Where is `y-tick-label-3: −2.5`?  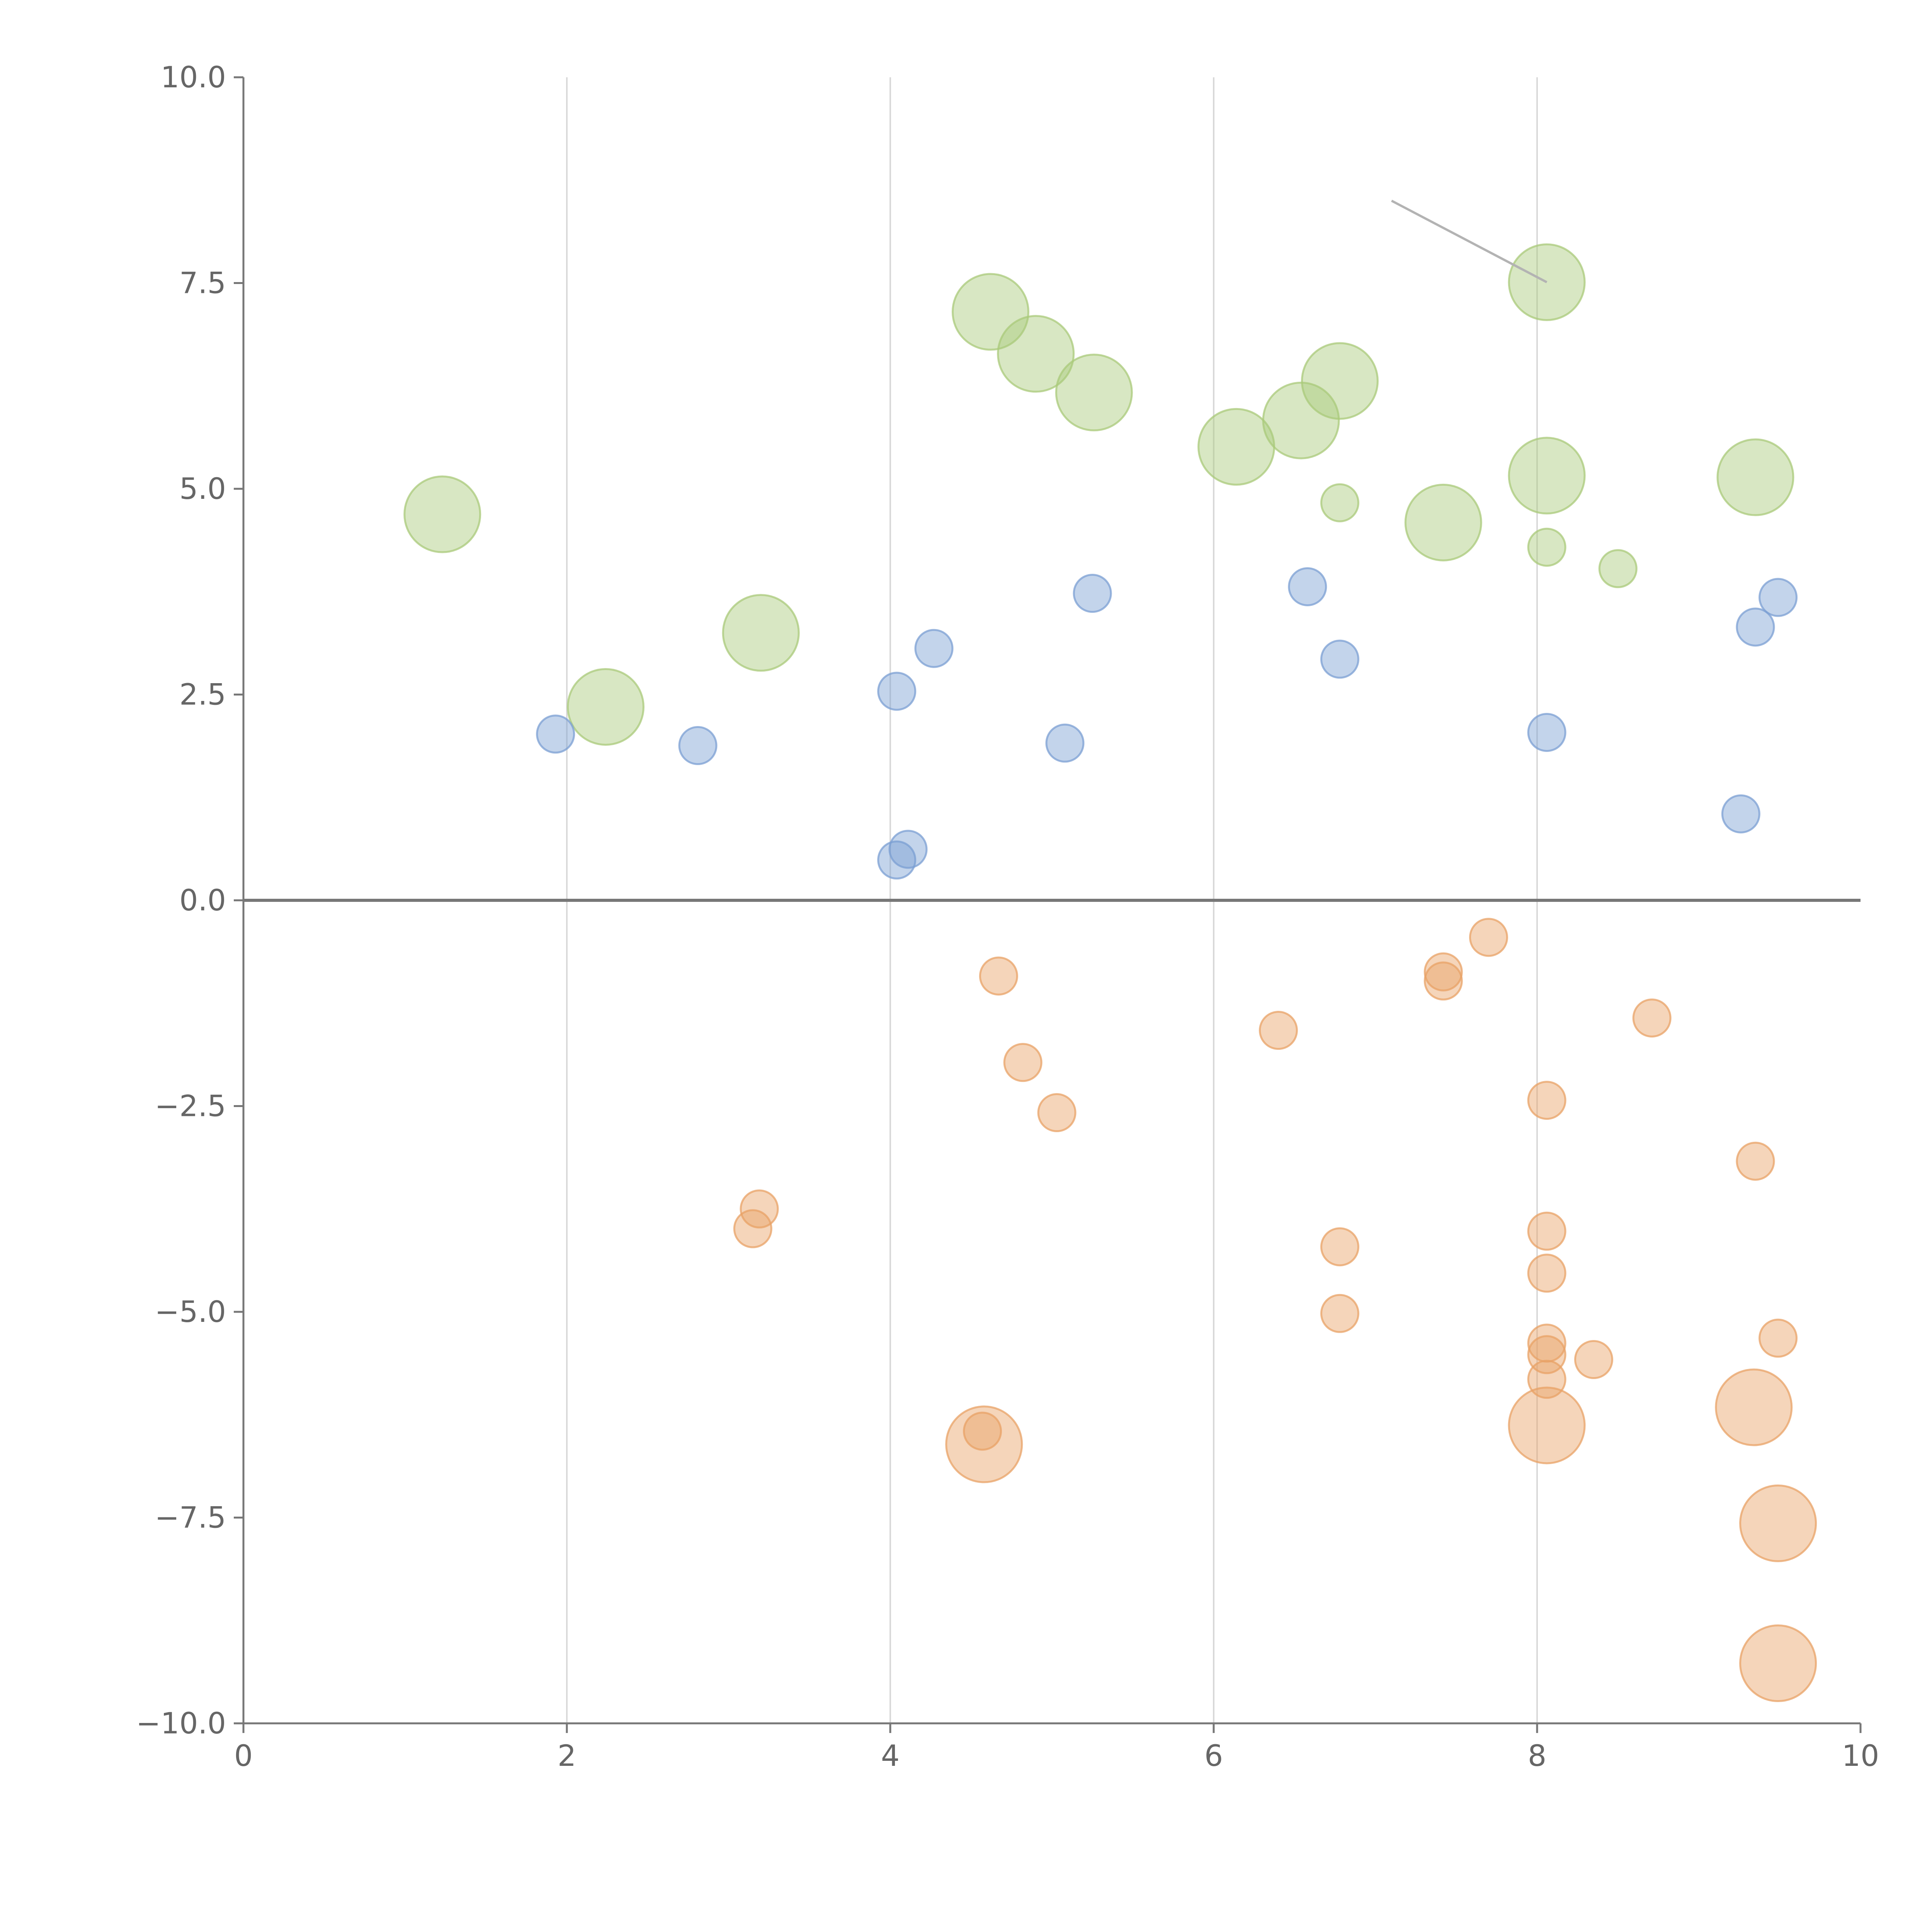 y-tick-label-3: −2.5 is located at coordinates (191, 1106).